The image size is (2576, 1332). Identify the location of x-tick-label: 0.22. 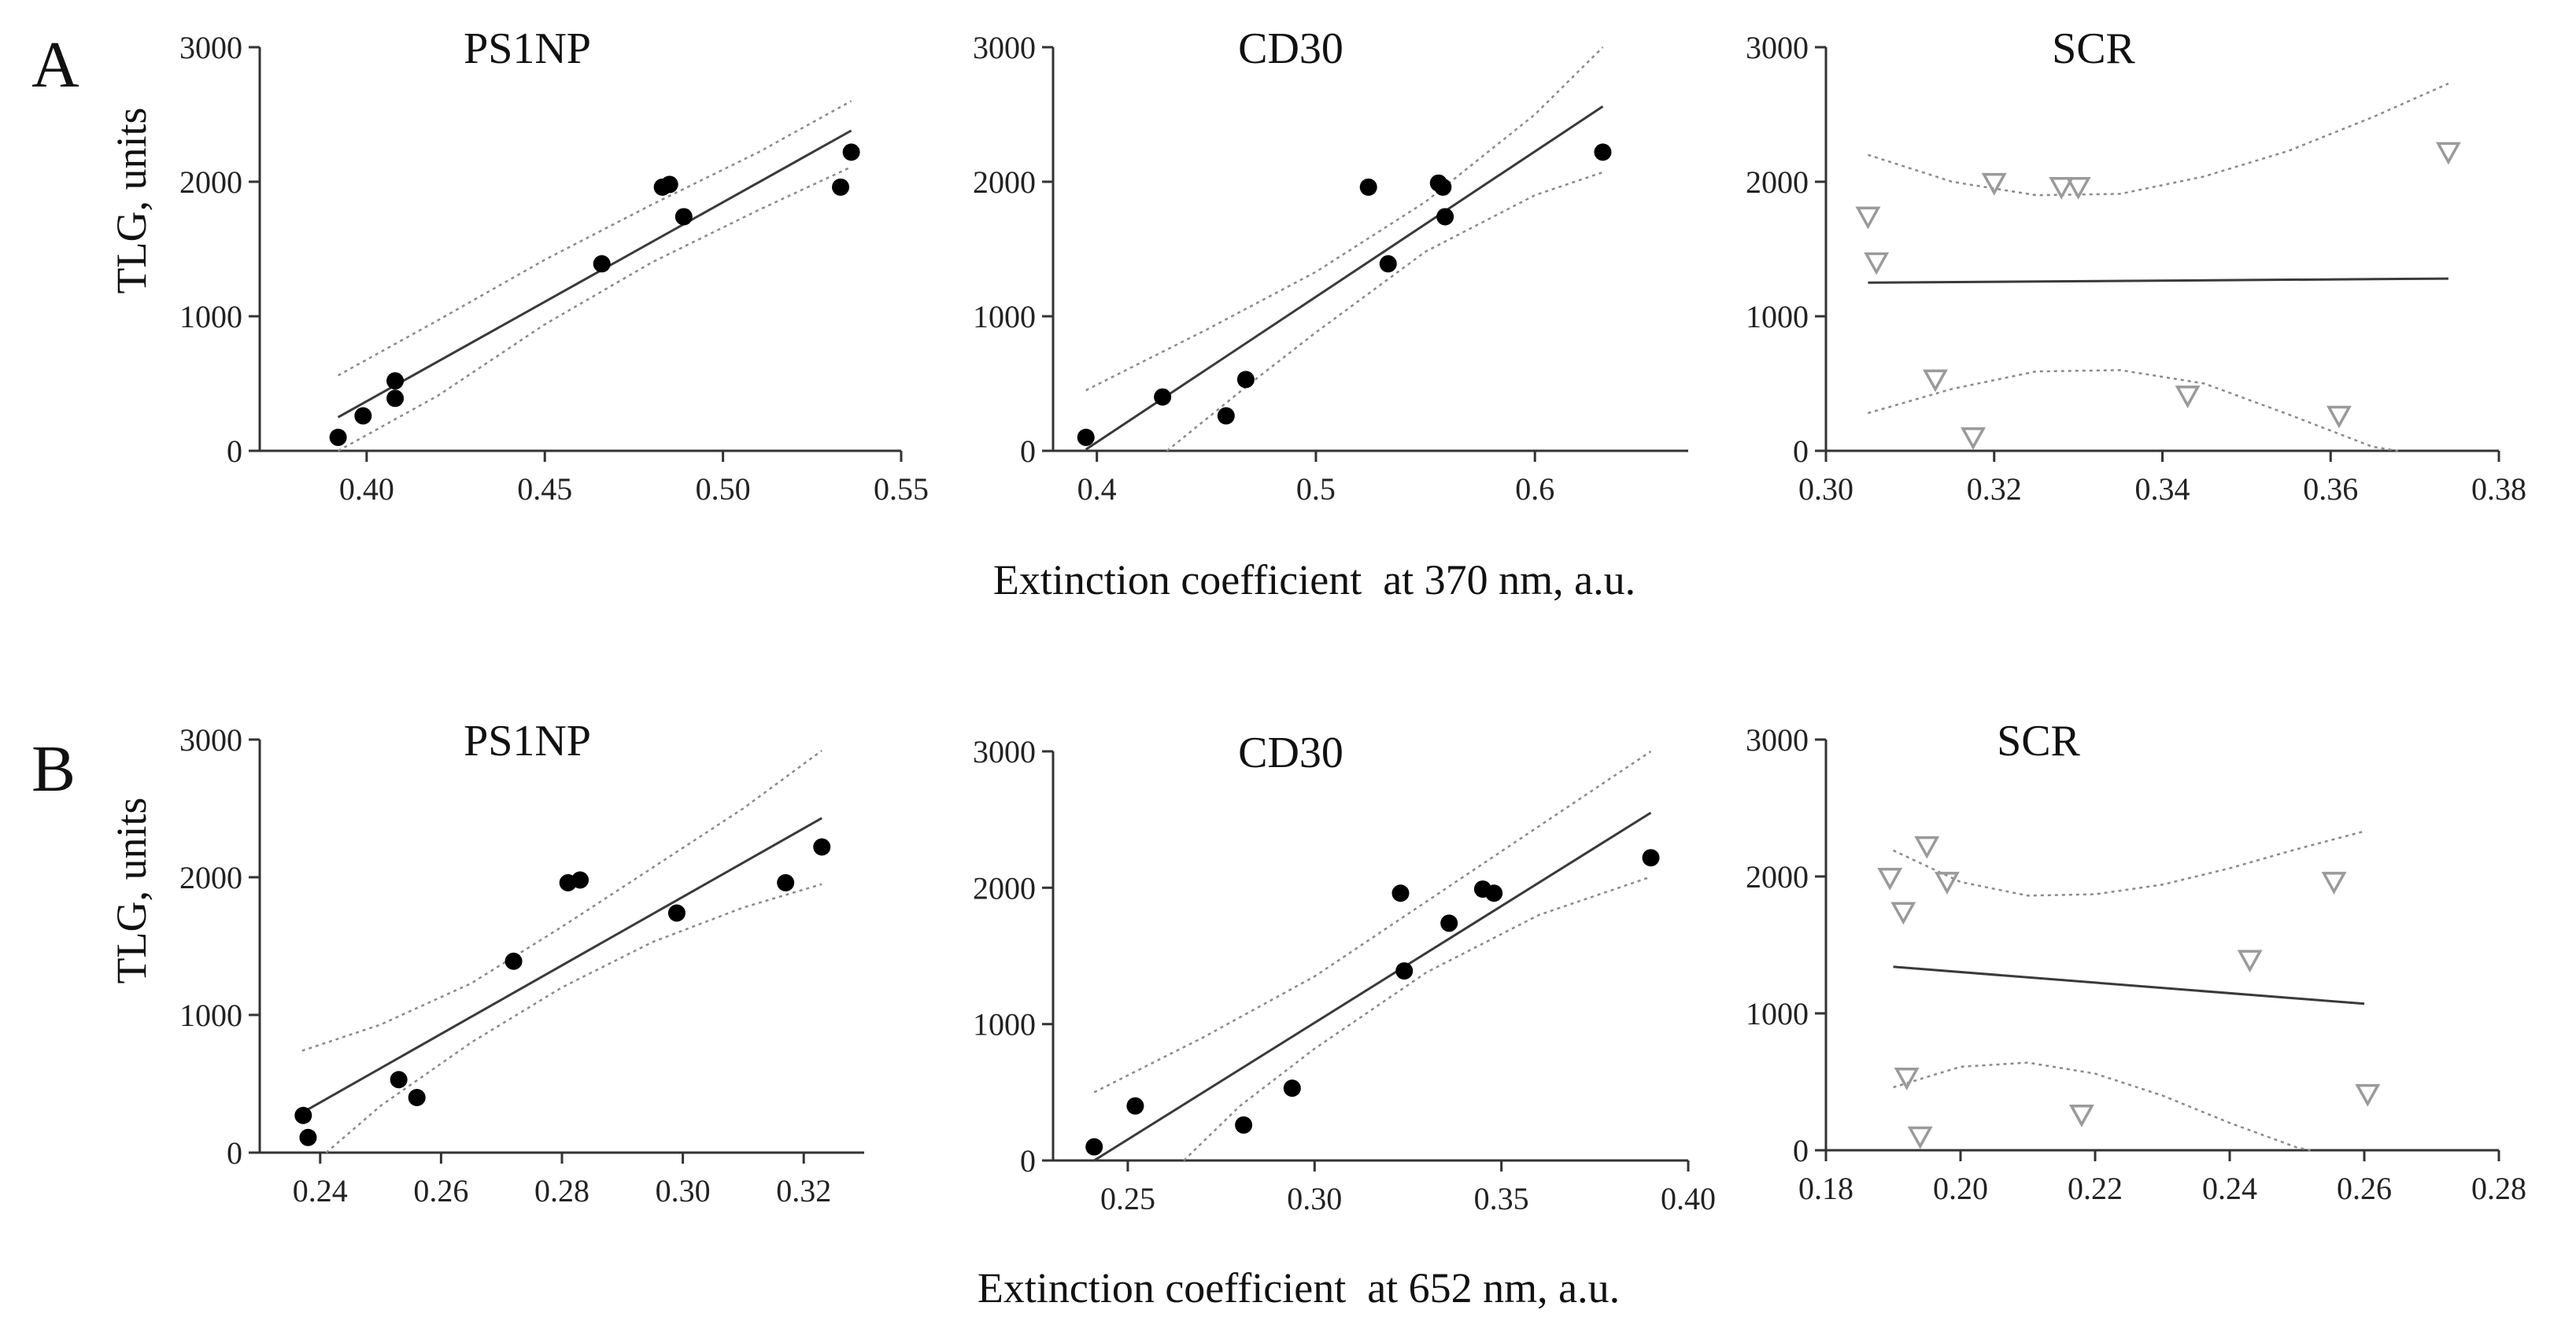
(2095, 1188).